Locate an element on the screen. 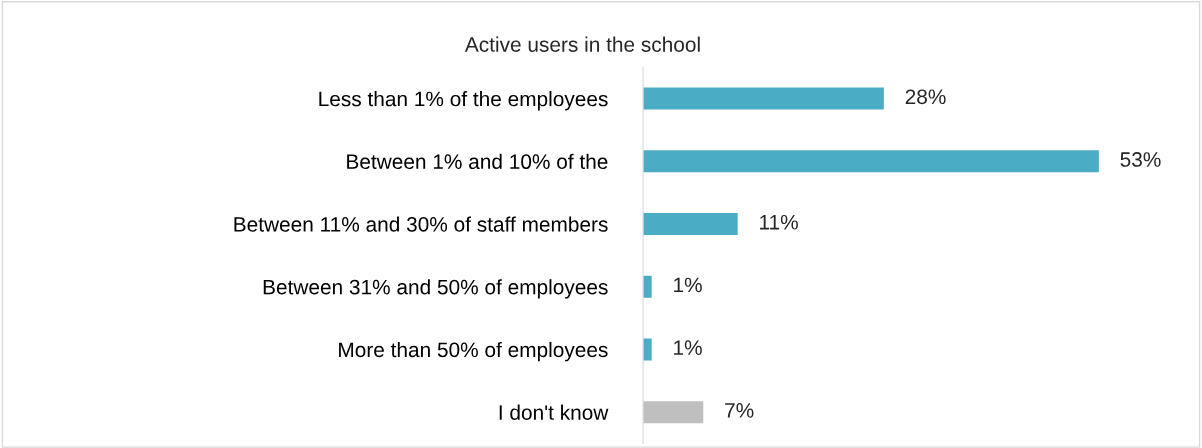 The height and width of the screenshot is (448, 1202). y-tick-label: Between 11% and 30% of staff members is located at coordinates (421, 224).